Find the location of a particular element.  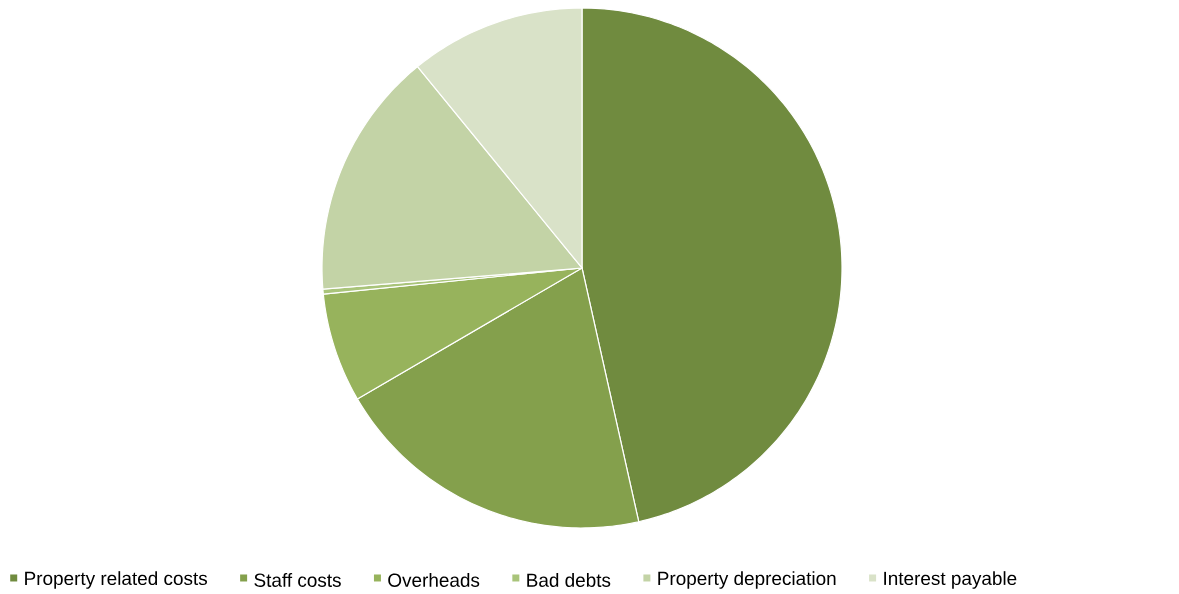

legend-label: Property related costs is located at coordinates (116, 580).